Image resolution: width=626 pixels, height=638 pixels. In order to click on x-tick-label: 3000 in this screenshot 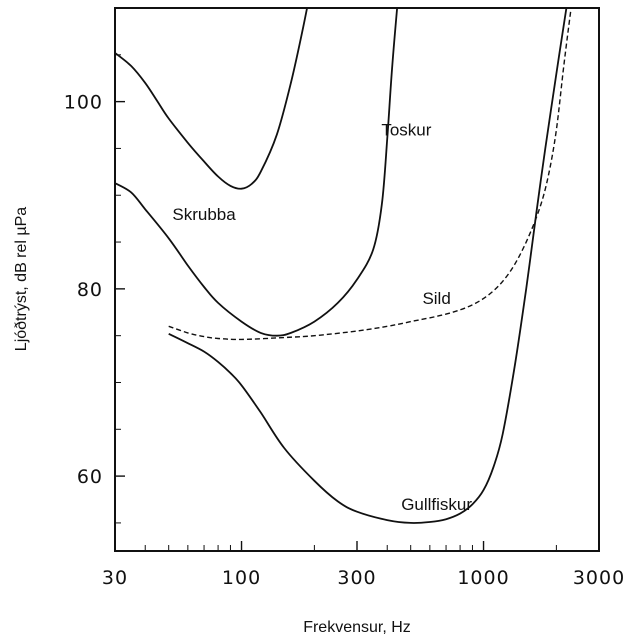, I will do `click(599, 578)`.